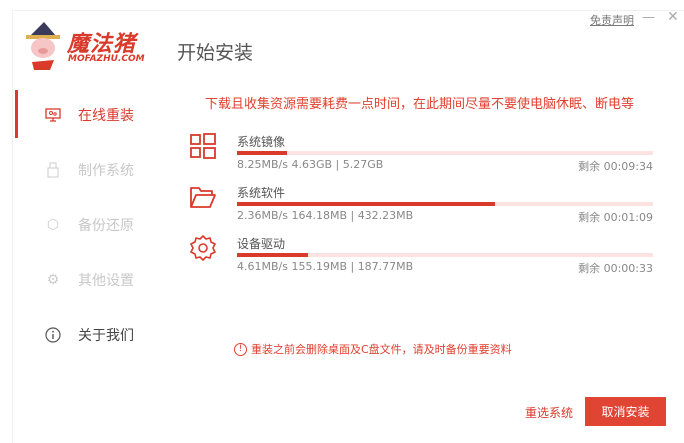 This screenshot has width=684, height=443. I want to click on task-info: 8.25MB/s 4.63GB | 5.27GB, so click(310, 164).